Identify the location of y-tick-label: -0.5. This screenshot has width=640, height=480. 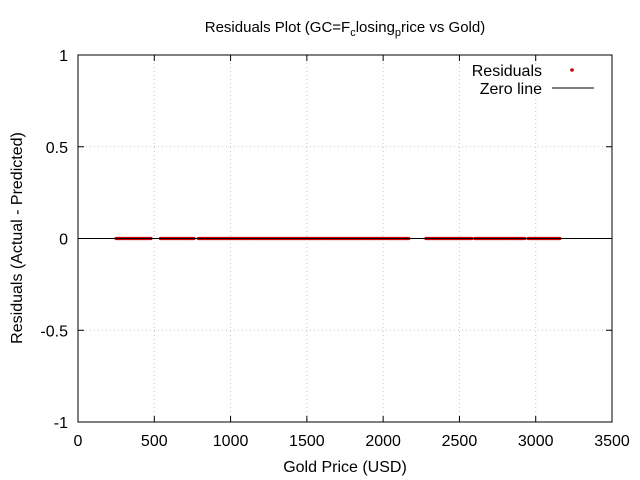
(54, 331).